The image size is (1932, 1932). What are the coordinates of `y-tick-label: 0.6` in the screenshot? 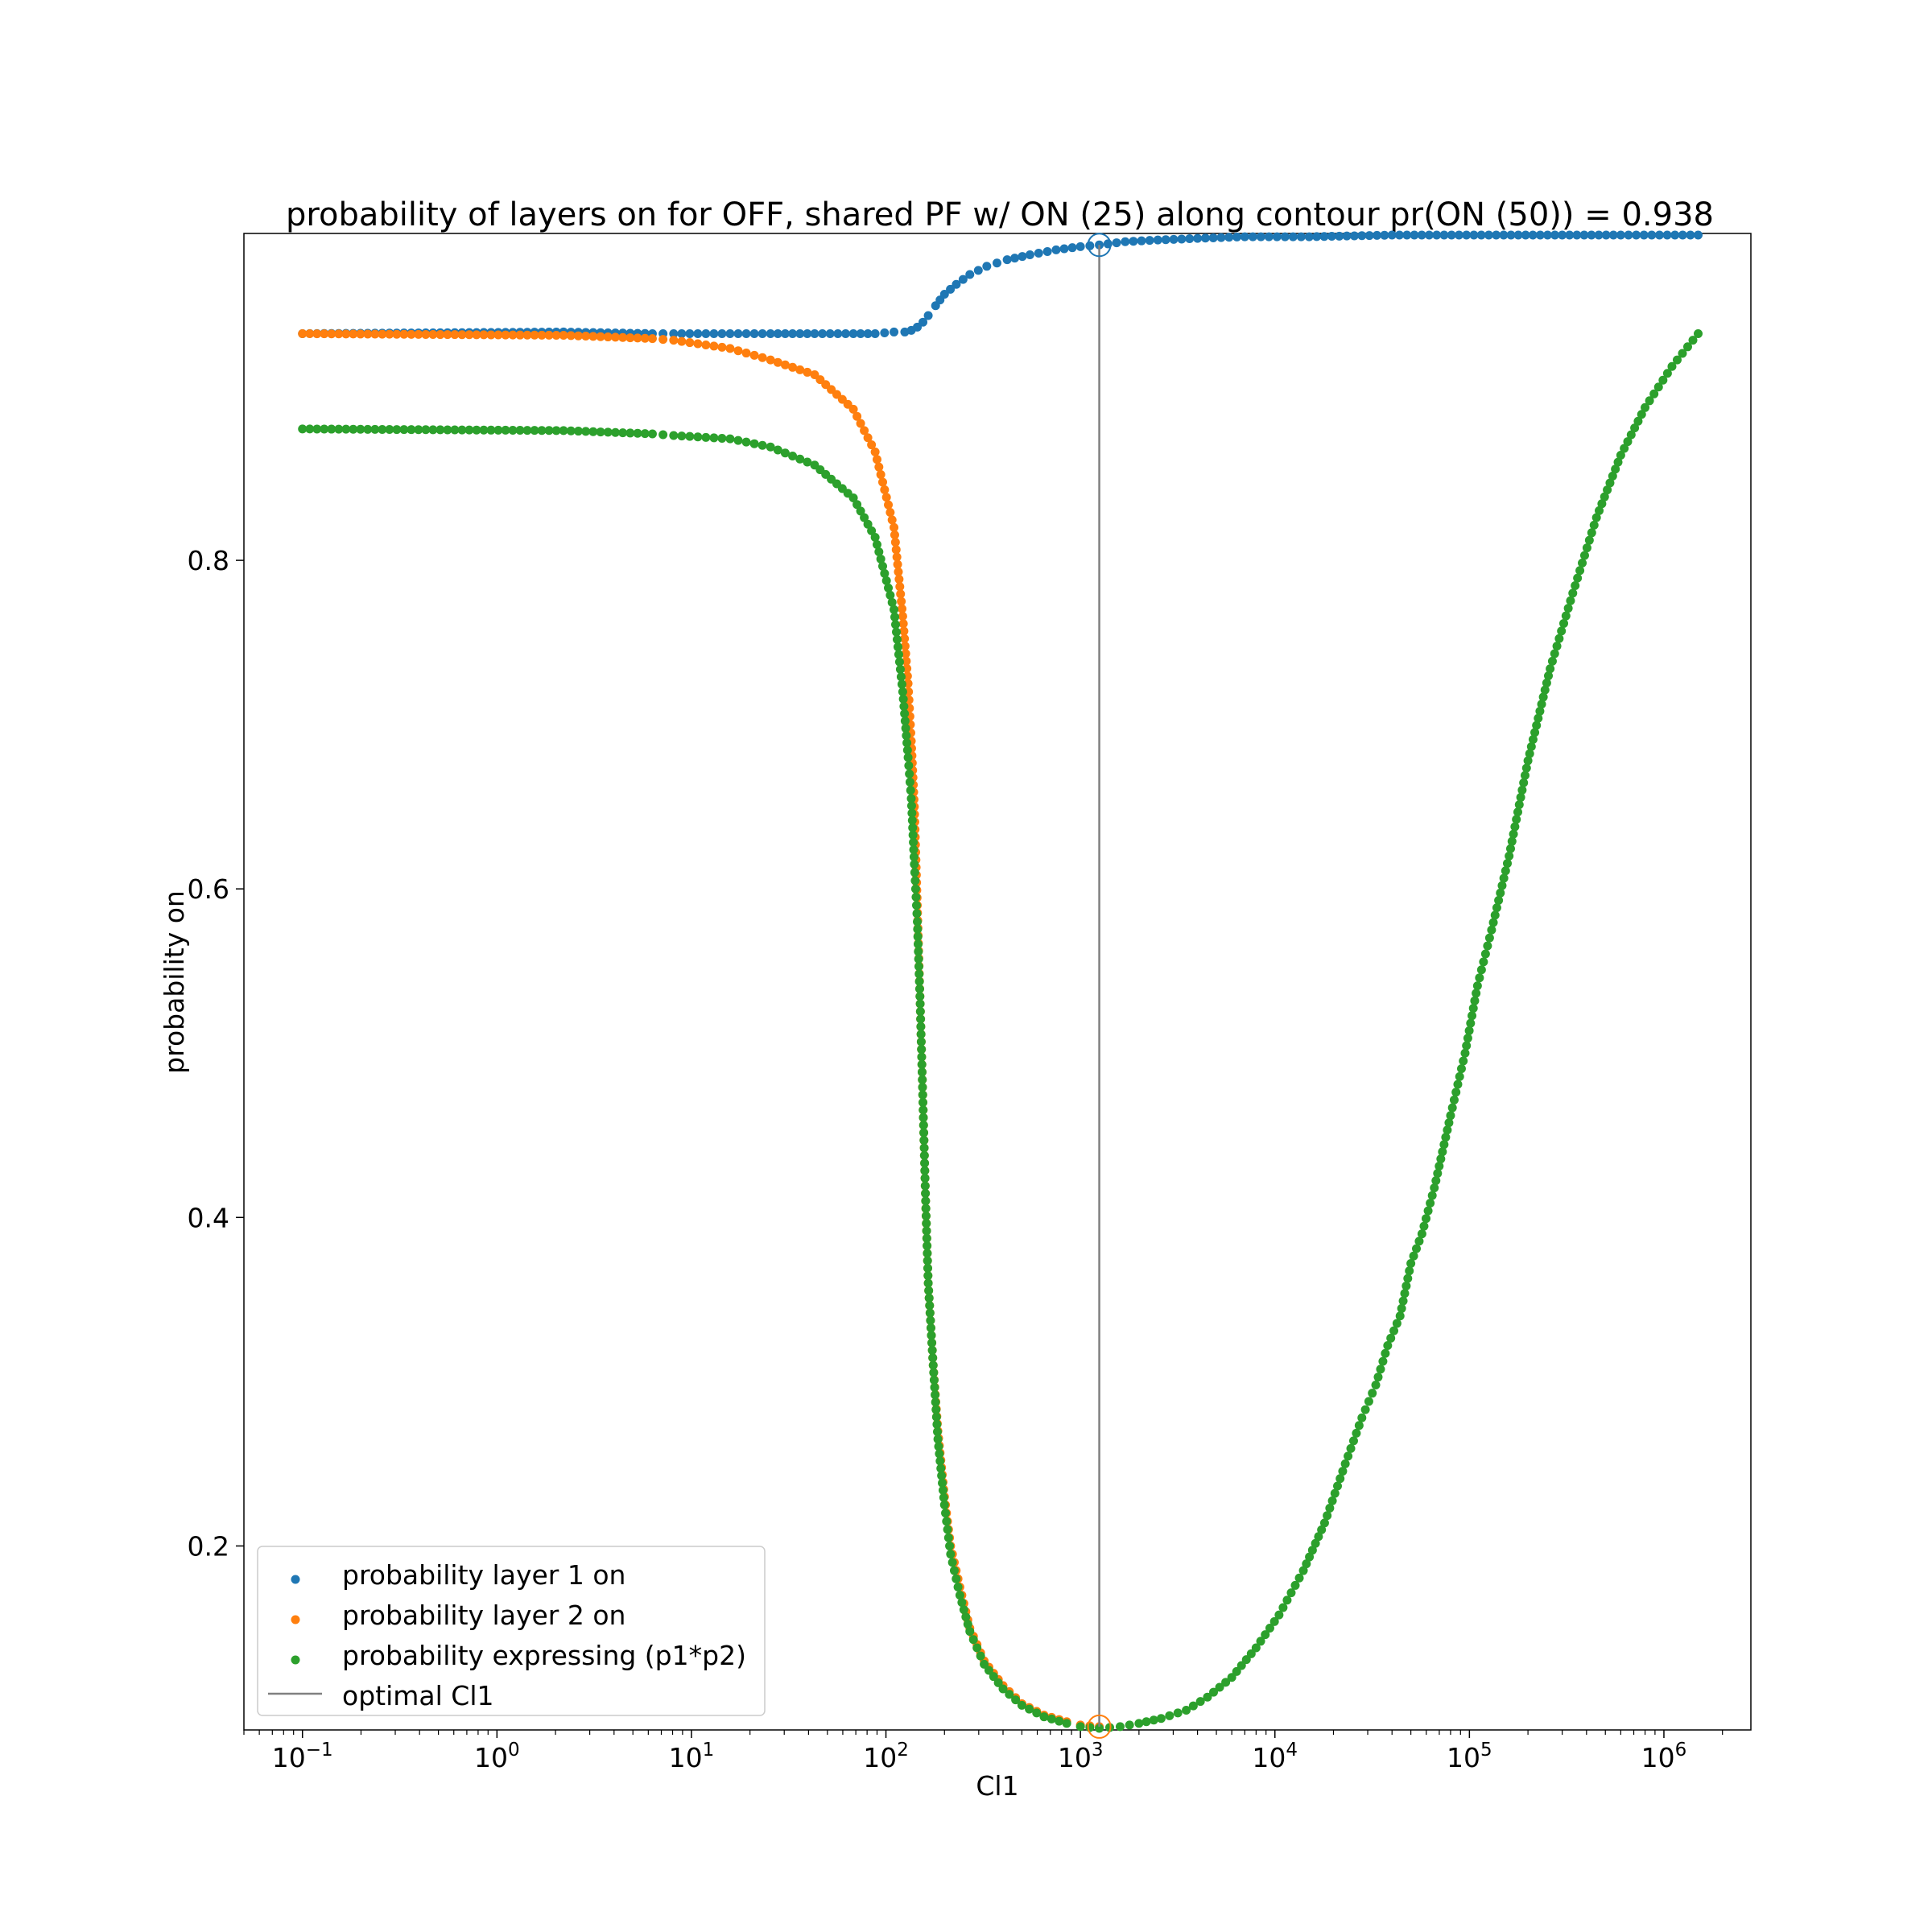 It's located at (208, 889).